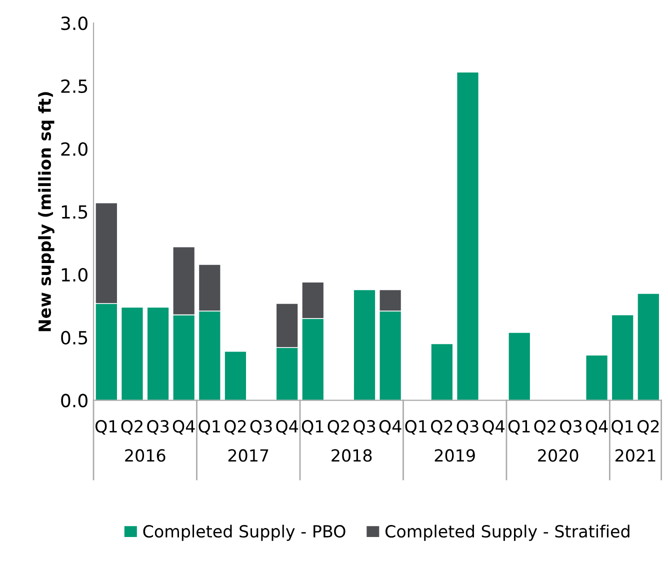  What do you see at coordinates (636, 455) in the screenshot?
I see `text: 2021` at bounding box center [636, 455].